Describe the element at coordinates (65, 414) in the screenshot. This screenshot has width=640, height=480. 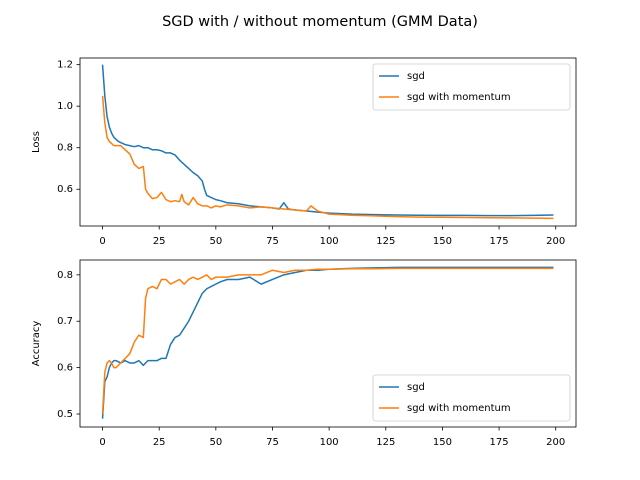
I see `y-tick-label: 0.5` at that location.